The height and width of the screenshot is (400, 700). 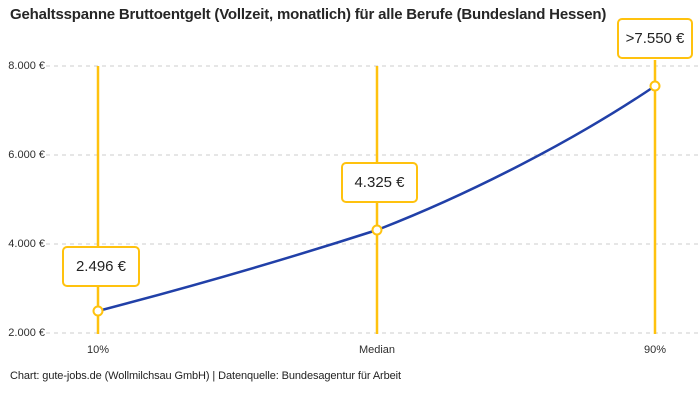 What do you see at coordinates (26, 155) in the screenshot?
I see `y-axis-tick-6000: 6.000 €` at bounding box center [26, 155].